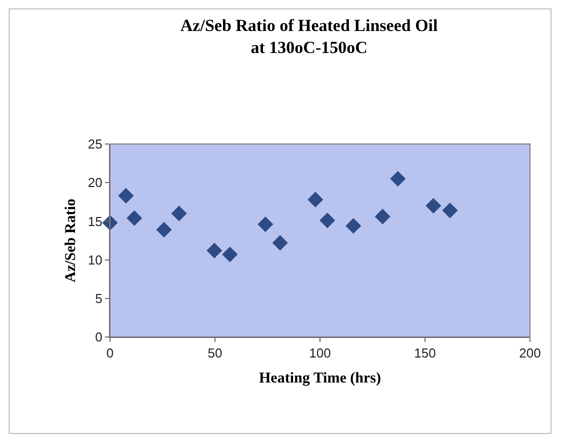 Image resolution: width=562 pixels, height=442 pixels. What do you see at coordinates (110, 353) in the screenshot?
I see `x-tick-label: 0` at bounding box center [110, 353].